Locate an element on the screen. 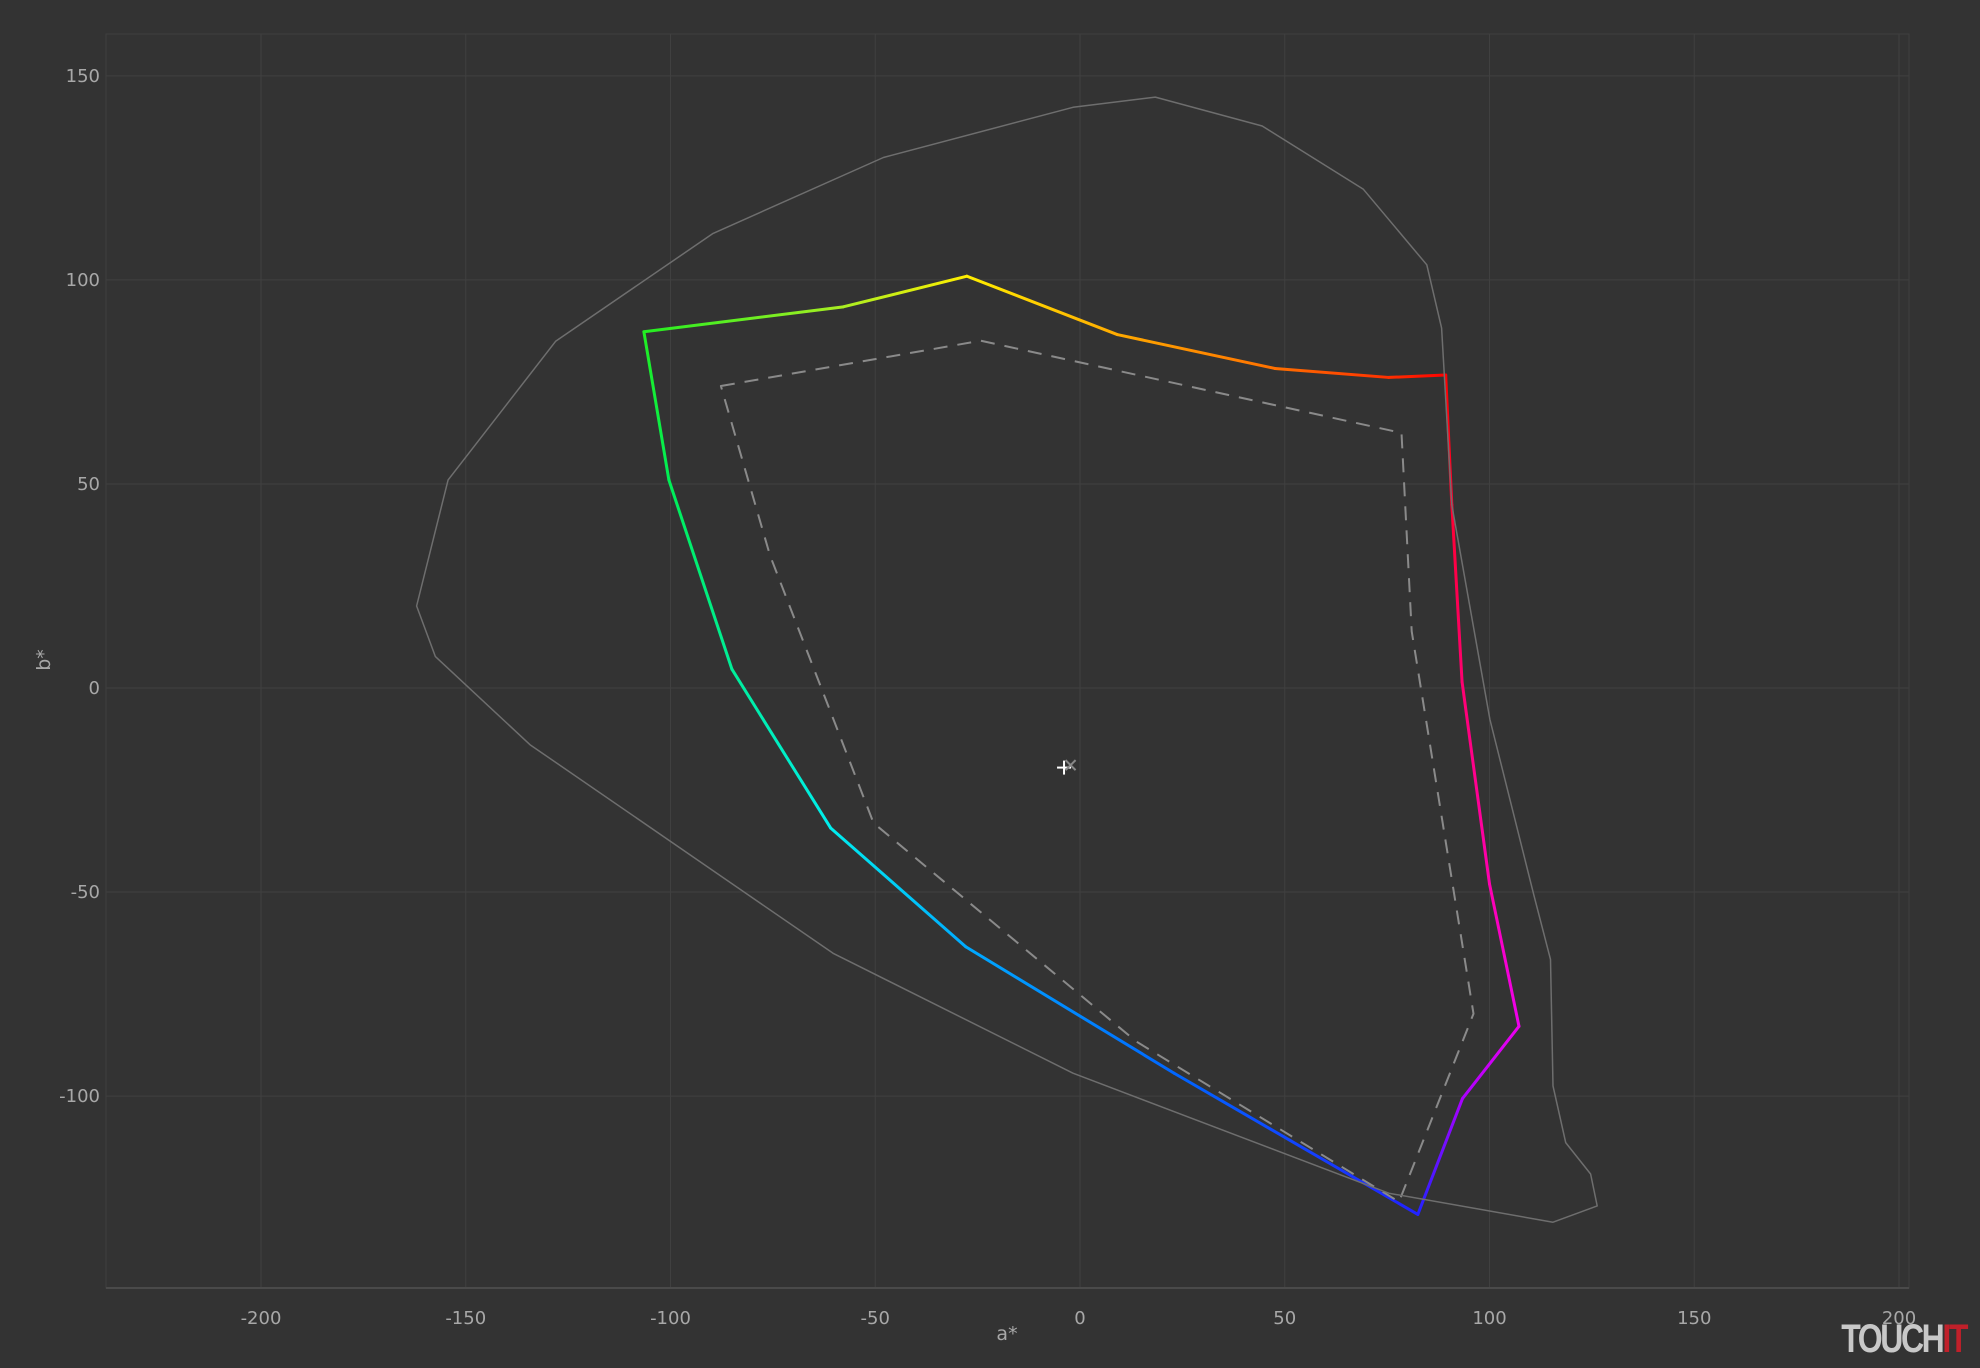 Image resolution: width=1980 pixels, height=1368 pixels. logo-text: TOUCH is located at coordinates (1893, 1339).